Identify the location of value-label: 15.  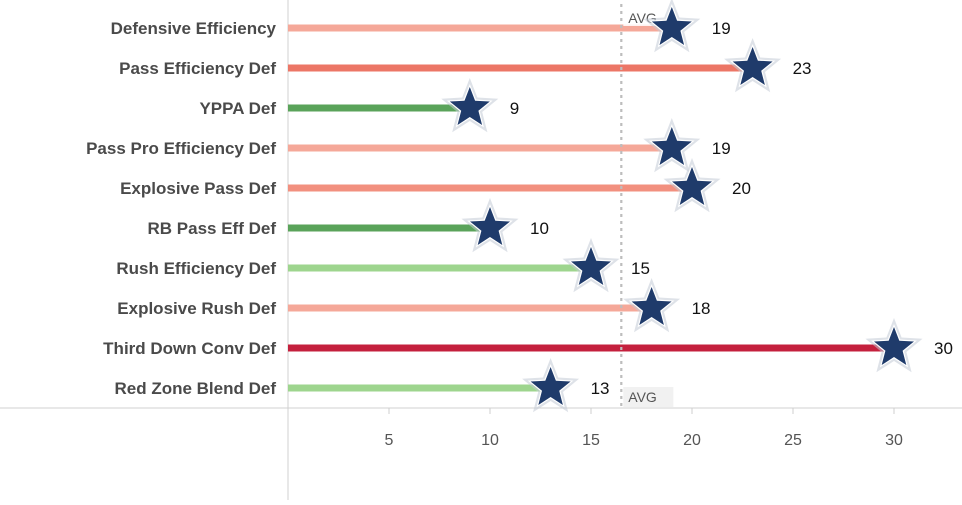
(640, 268).